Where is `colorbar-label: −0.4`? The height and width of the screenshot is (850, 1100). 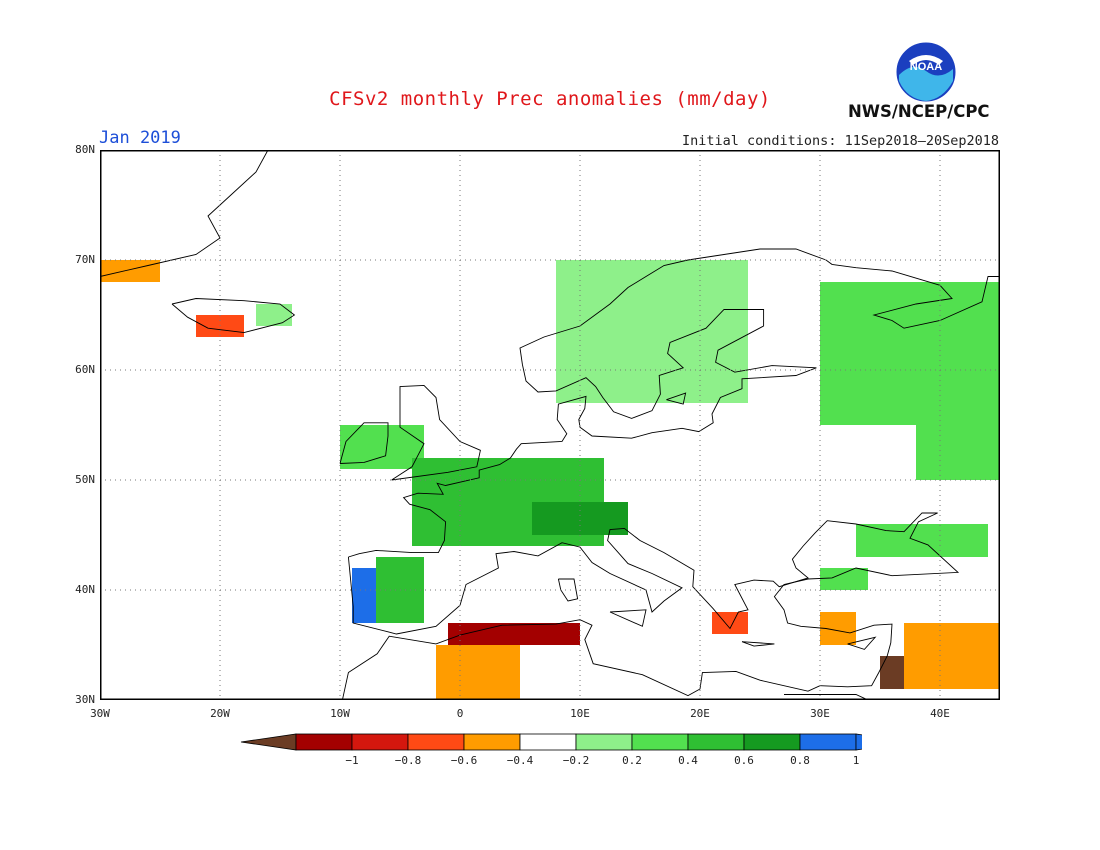
colorbar-label: −0.4 is located at coordinates (520, 760).